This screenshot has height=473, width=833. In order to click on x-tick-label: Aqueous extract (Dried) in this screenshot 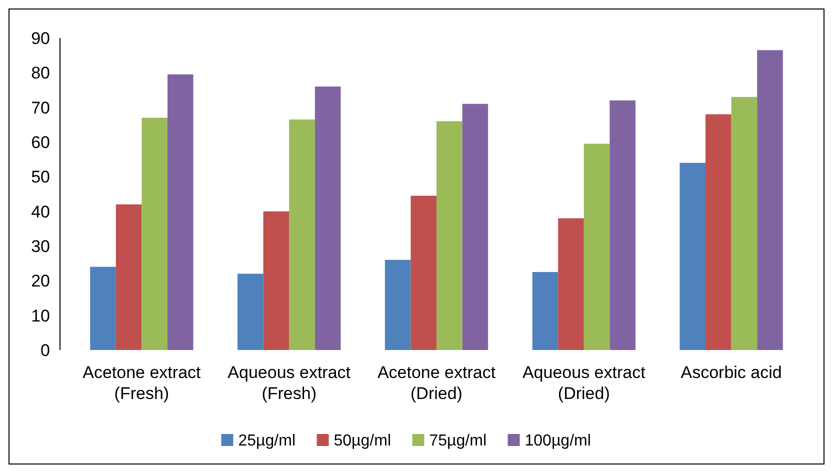, I will do `click(584, 383)`.